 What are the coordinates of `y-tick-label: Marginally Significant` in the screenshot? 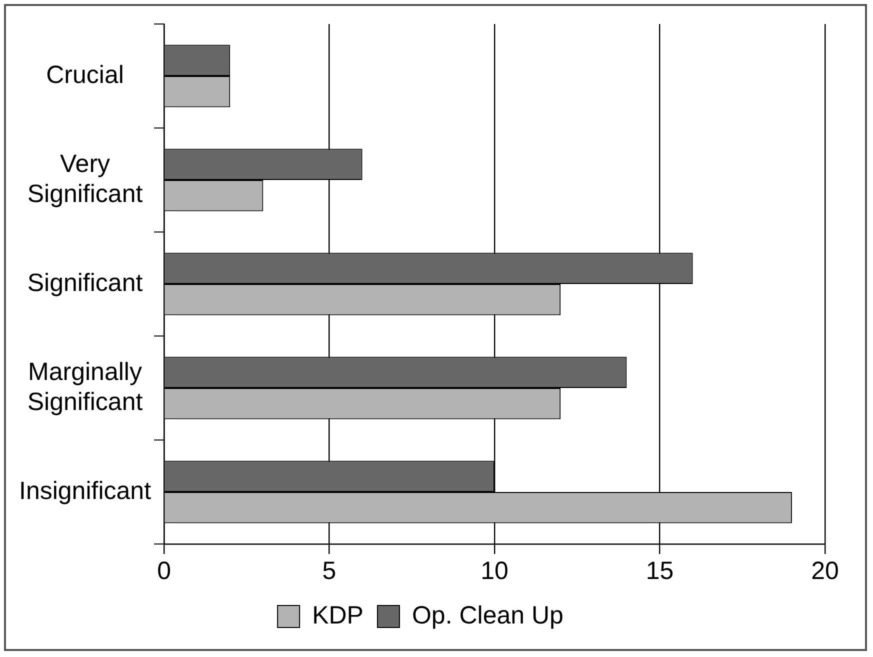 It's located at (85, 387).